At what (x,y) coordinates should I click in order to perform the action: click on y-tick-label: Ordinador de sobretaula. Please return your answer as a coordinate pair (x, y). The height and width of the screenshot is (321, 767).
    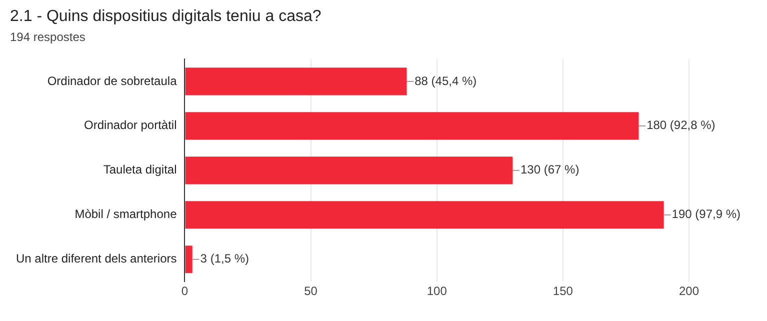
    Looking at the image, I should click on (112, 81).